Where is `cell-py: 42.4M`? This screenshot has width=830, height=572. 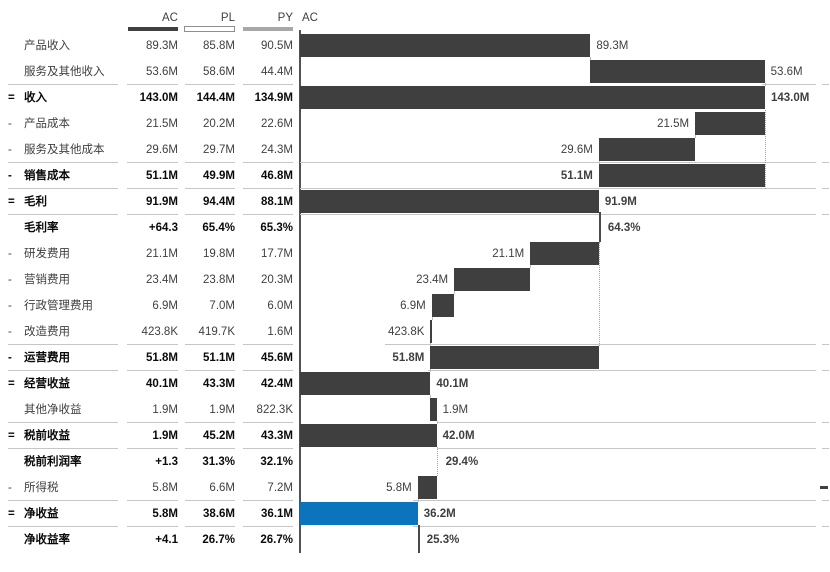 cell-py: 42.4M is located at coordinates (277, 384).